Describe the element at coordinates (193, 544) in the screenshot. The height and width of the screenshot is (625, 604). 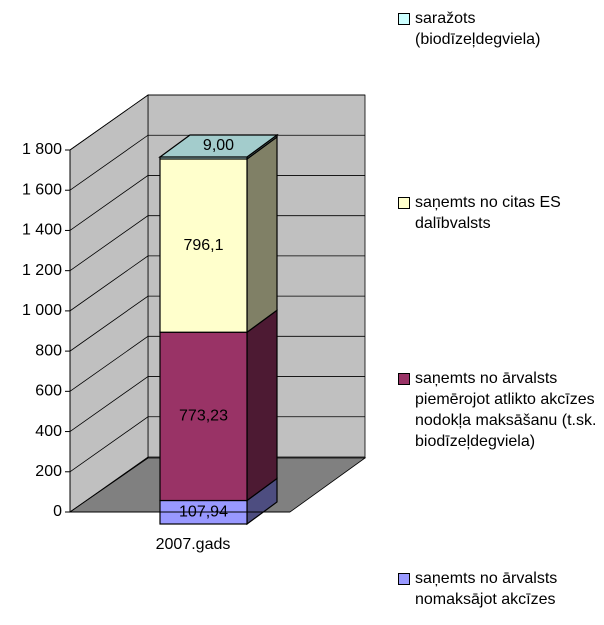
I see `x-tick-label: 2007.gads` at that location.